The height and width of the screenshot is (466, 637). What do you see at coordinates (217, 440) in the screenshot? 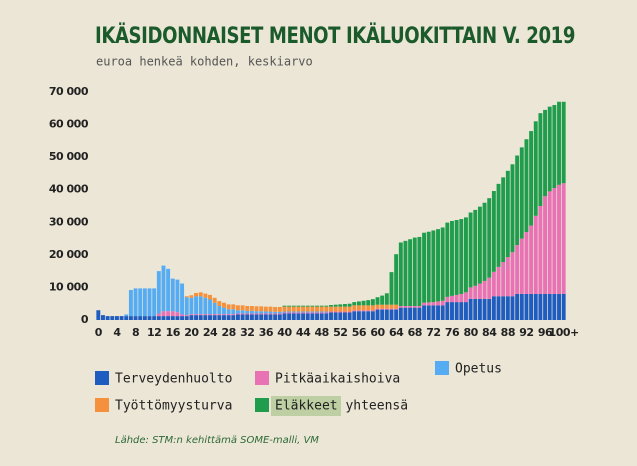
I see `source-note: Lähde: STM:n kehittämä SOME-malli, VM` at bounding box center [217, 440].